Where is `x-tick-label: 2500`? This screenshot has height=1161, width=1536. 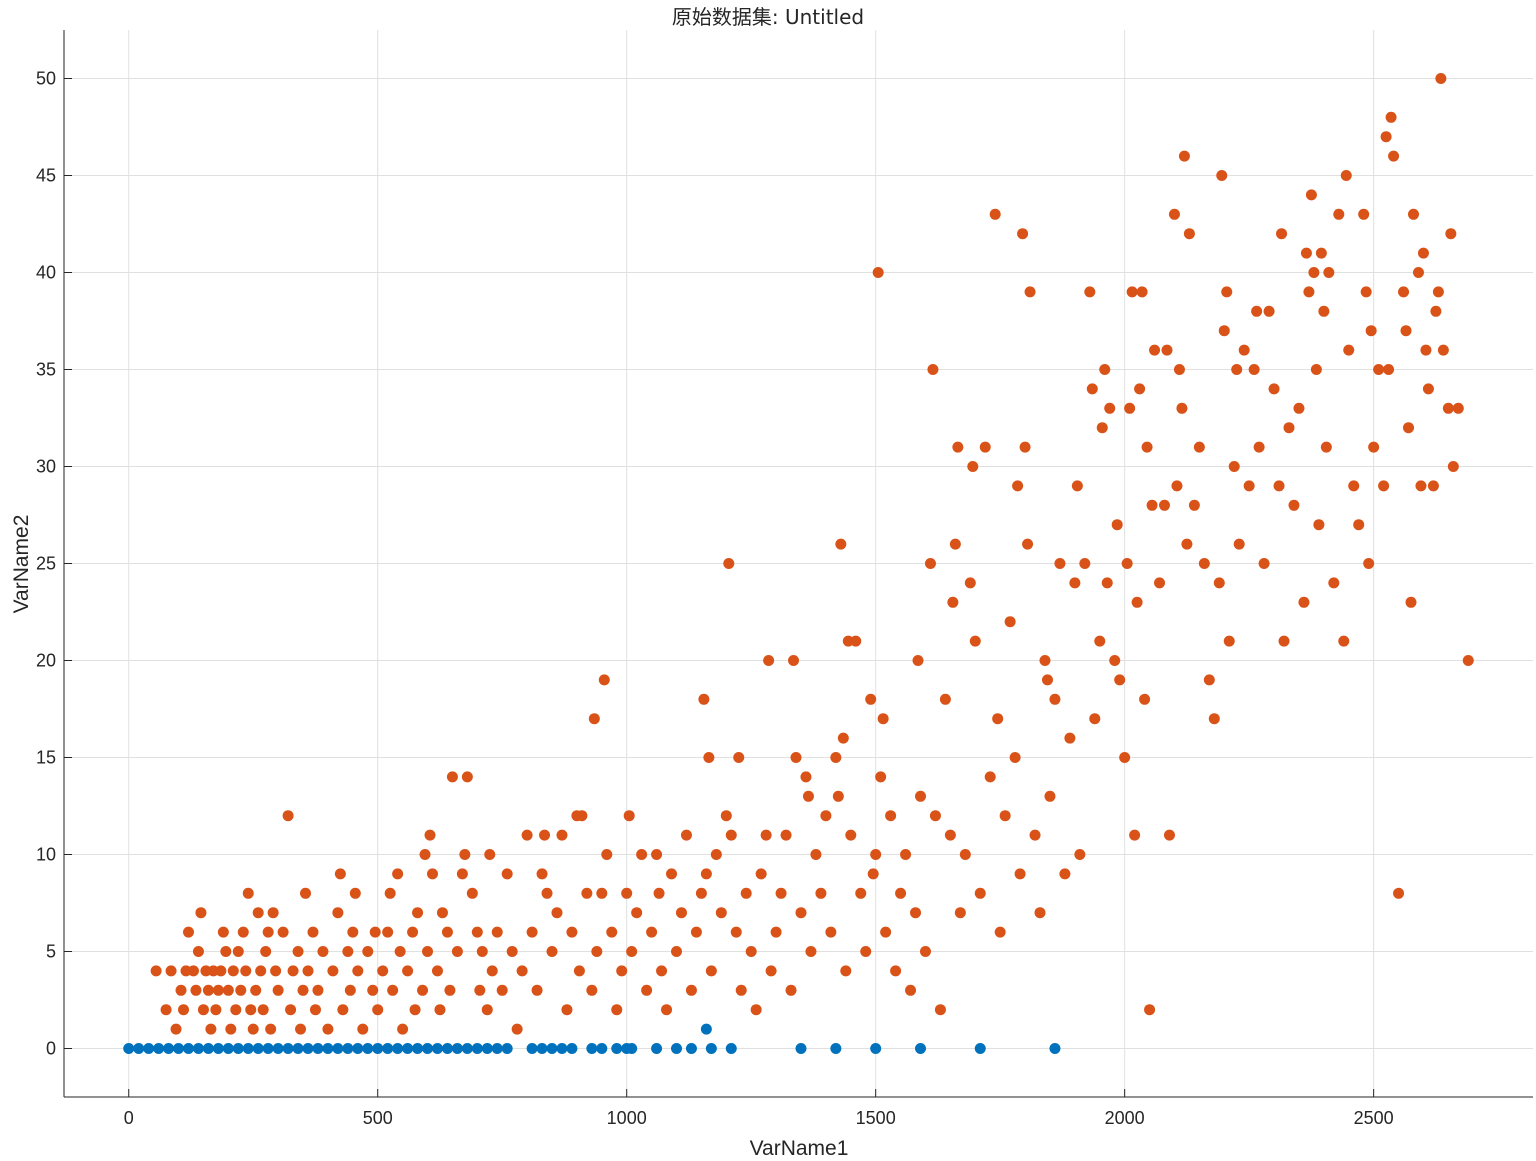
x-tick-label: 2500 is located at coordinates (1374, 1118).